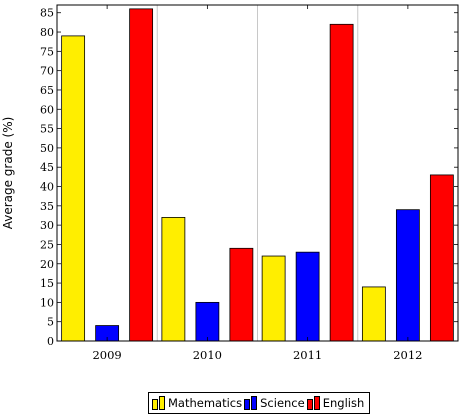 Image resolution: width=461 pixels, height=417 pixels. What do you see at coordinates (282, 403) in the screenshot?
I see `legend-label: Science` at bounding box center [282, 403].